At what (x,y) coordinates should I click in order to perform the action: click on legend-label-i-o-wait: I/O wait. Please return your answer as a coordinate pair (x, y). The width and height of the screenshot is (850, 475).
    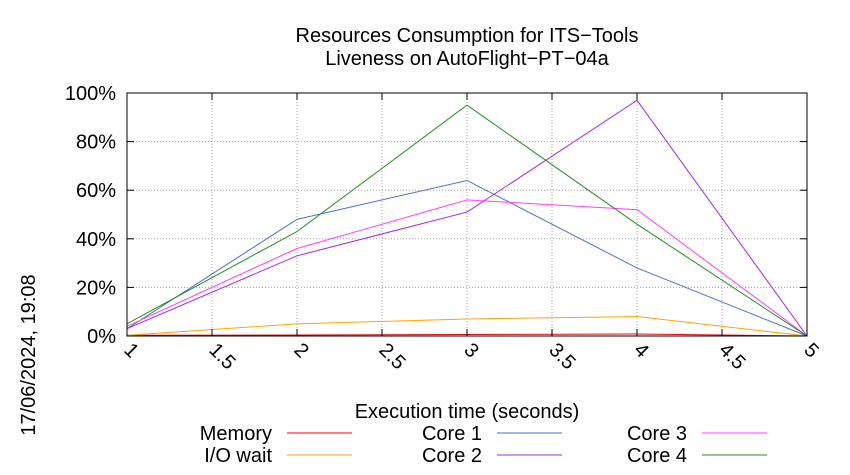
    Looking at the image, I should click on (238, 456).